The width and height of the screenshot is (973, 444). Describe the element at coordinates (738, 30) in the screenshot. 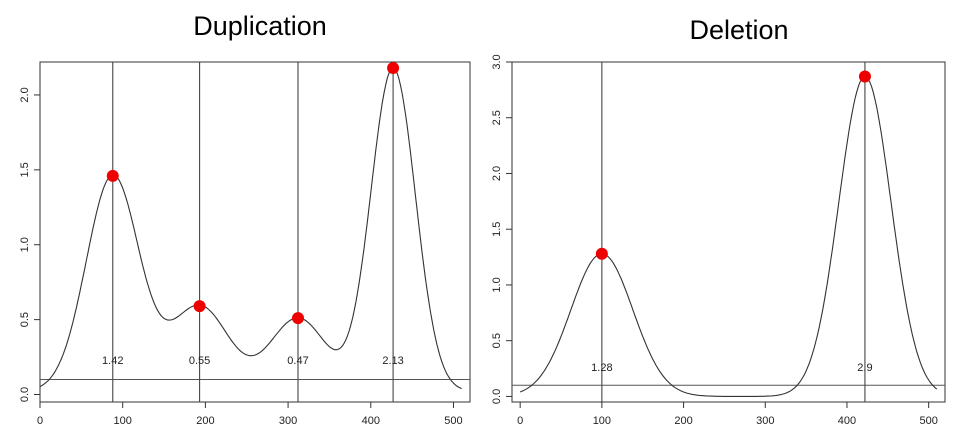

I see `deletion-title: Deletion` at that location.